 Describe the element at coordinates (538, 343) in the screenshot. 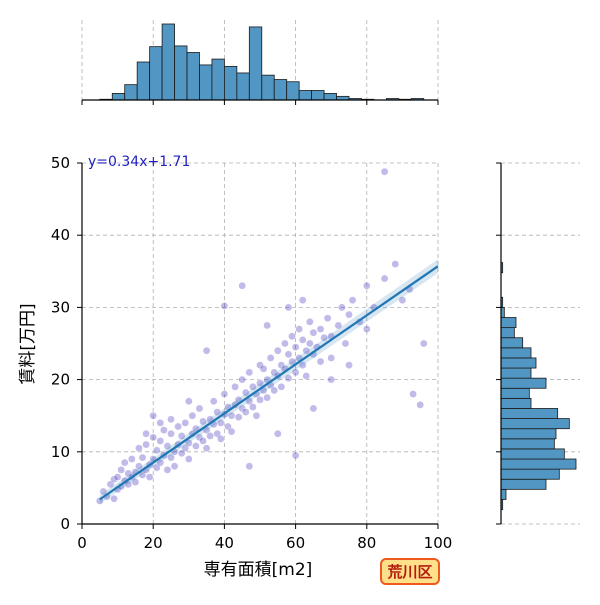

I see `right-y-histogram` at that location.